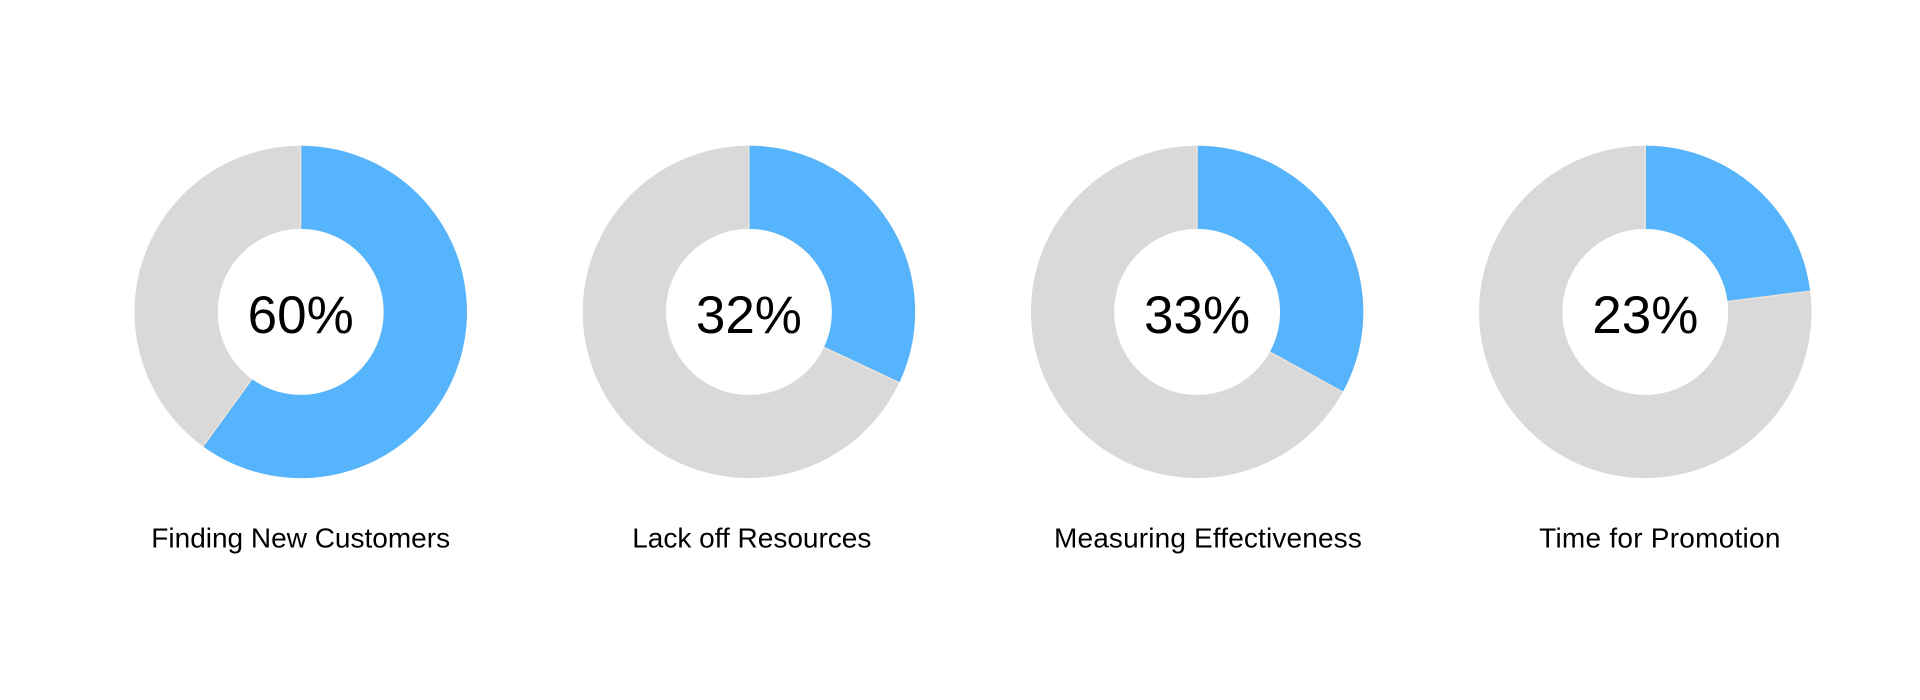 The width and height of the screenshot is (1920, 700). Describe the element at coordinates (301, 315) in the screenshot. I see `svg-text: 60%` at that location.